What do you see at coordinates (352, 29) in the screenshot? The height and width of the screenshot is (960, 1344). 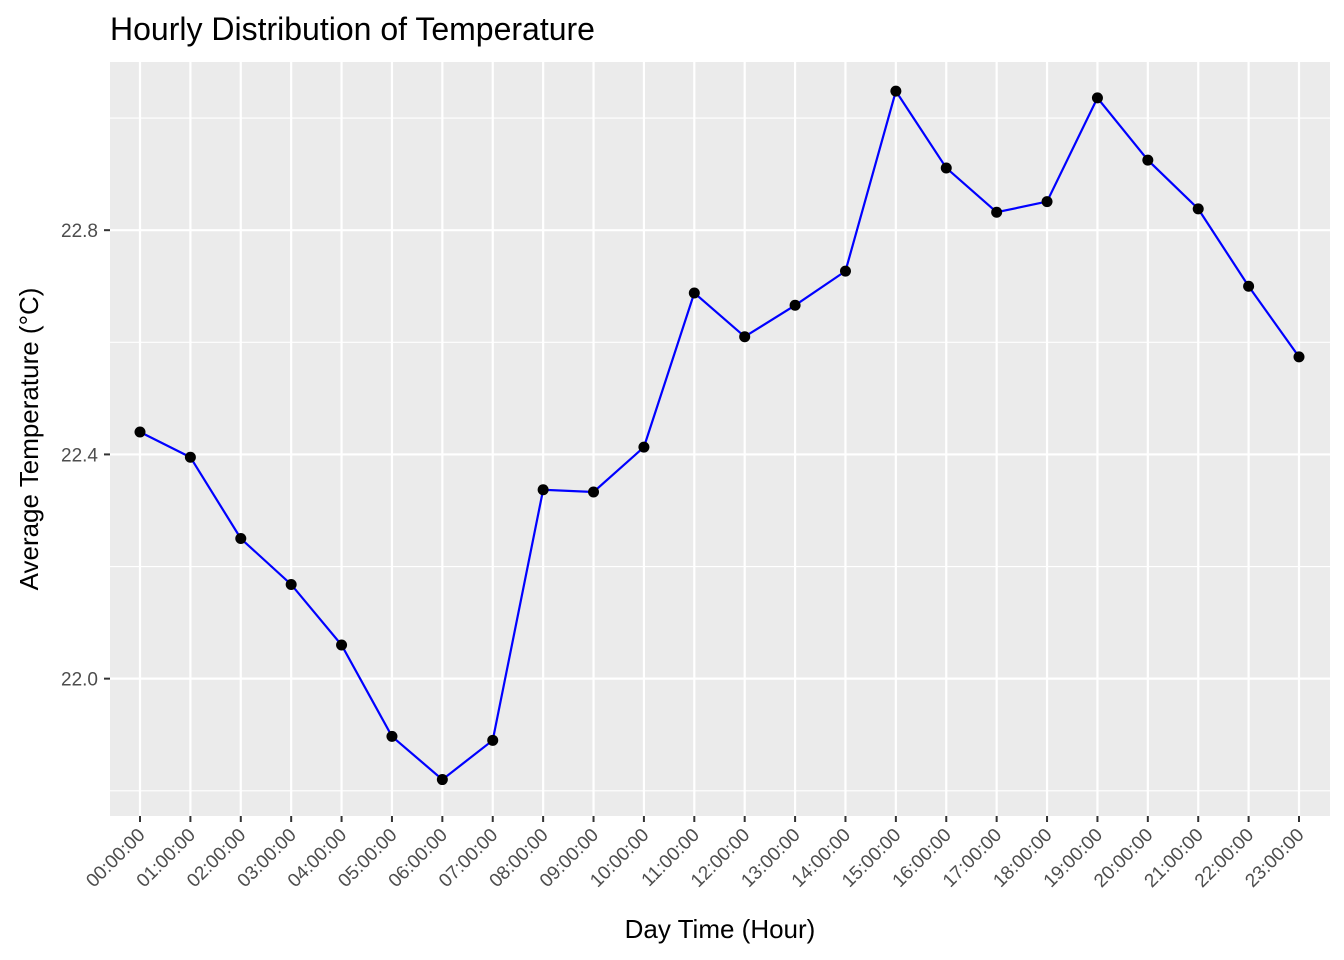 I see `chart-title: Hourly Distribution of Temperature` at bounding box center [352, 29].